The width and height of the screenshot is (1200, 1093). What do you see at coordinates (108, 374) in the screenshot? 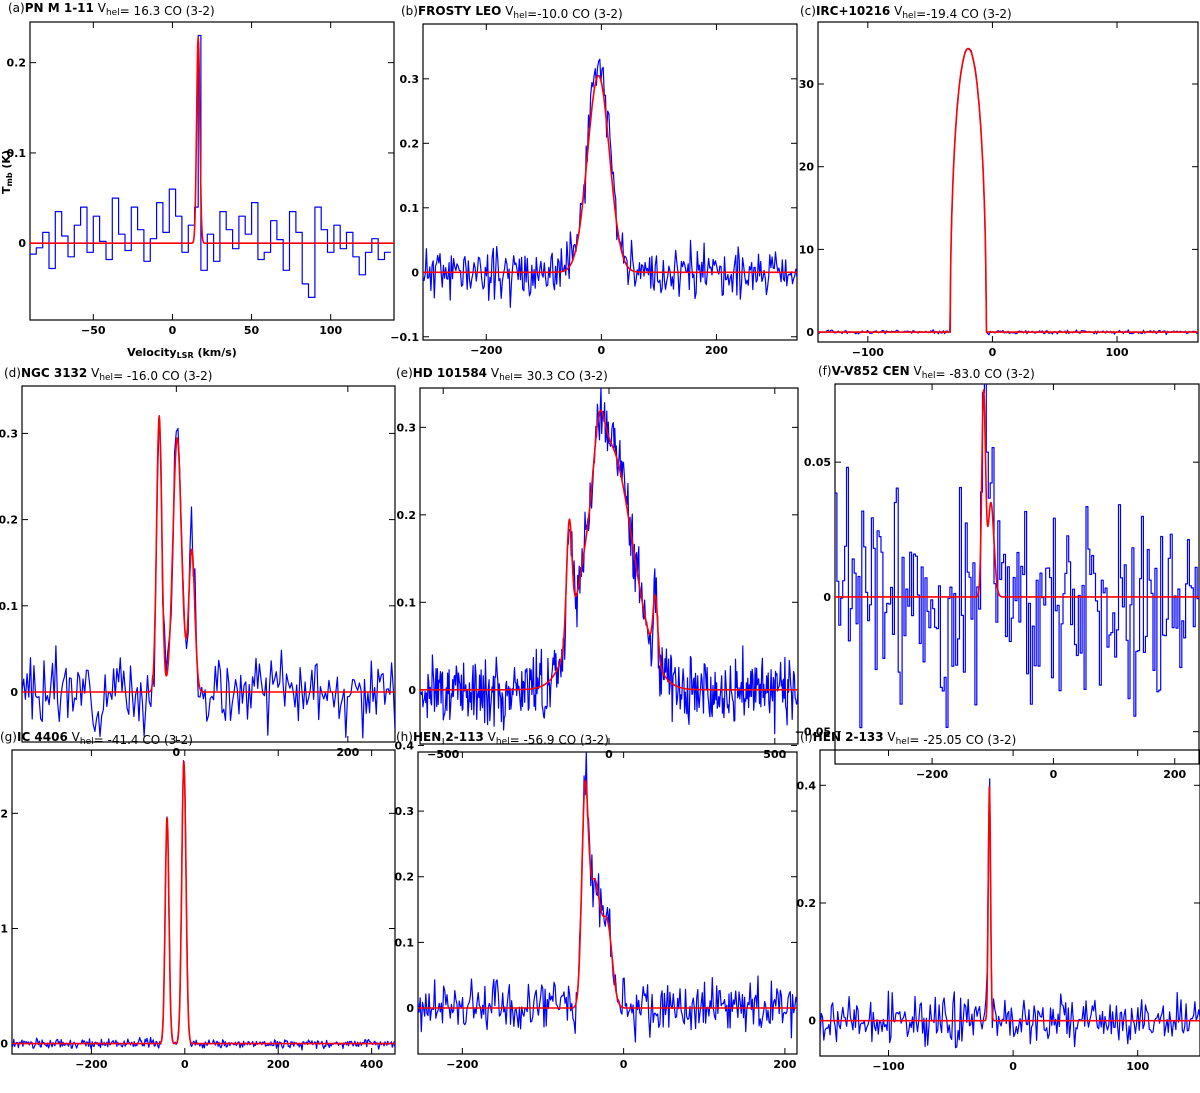
I see `panel-title: (d)NGC 3132 Vhel= -16.0 CO (3-2)` at bounding box center [108, 374].